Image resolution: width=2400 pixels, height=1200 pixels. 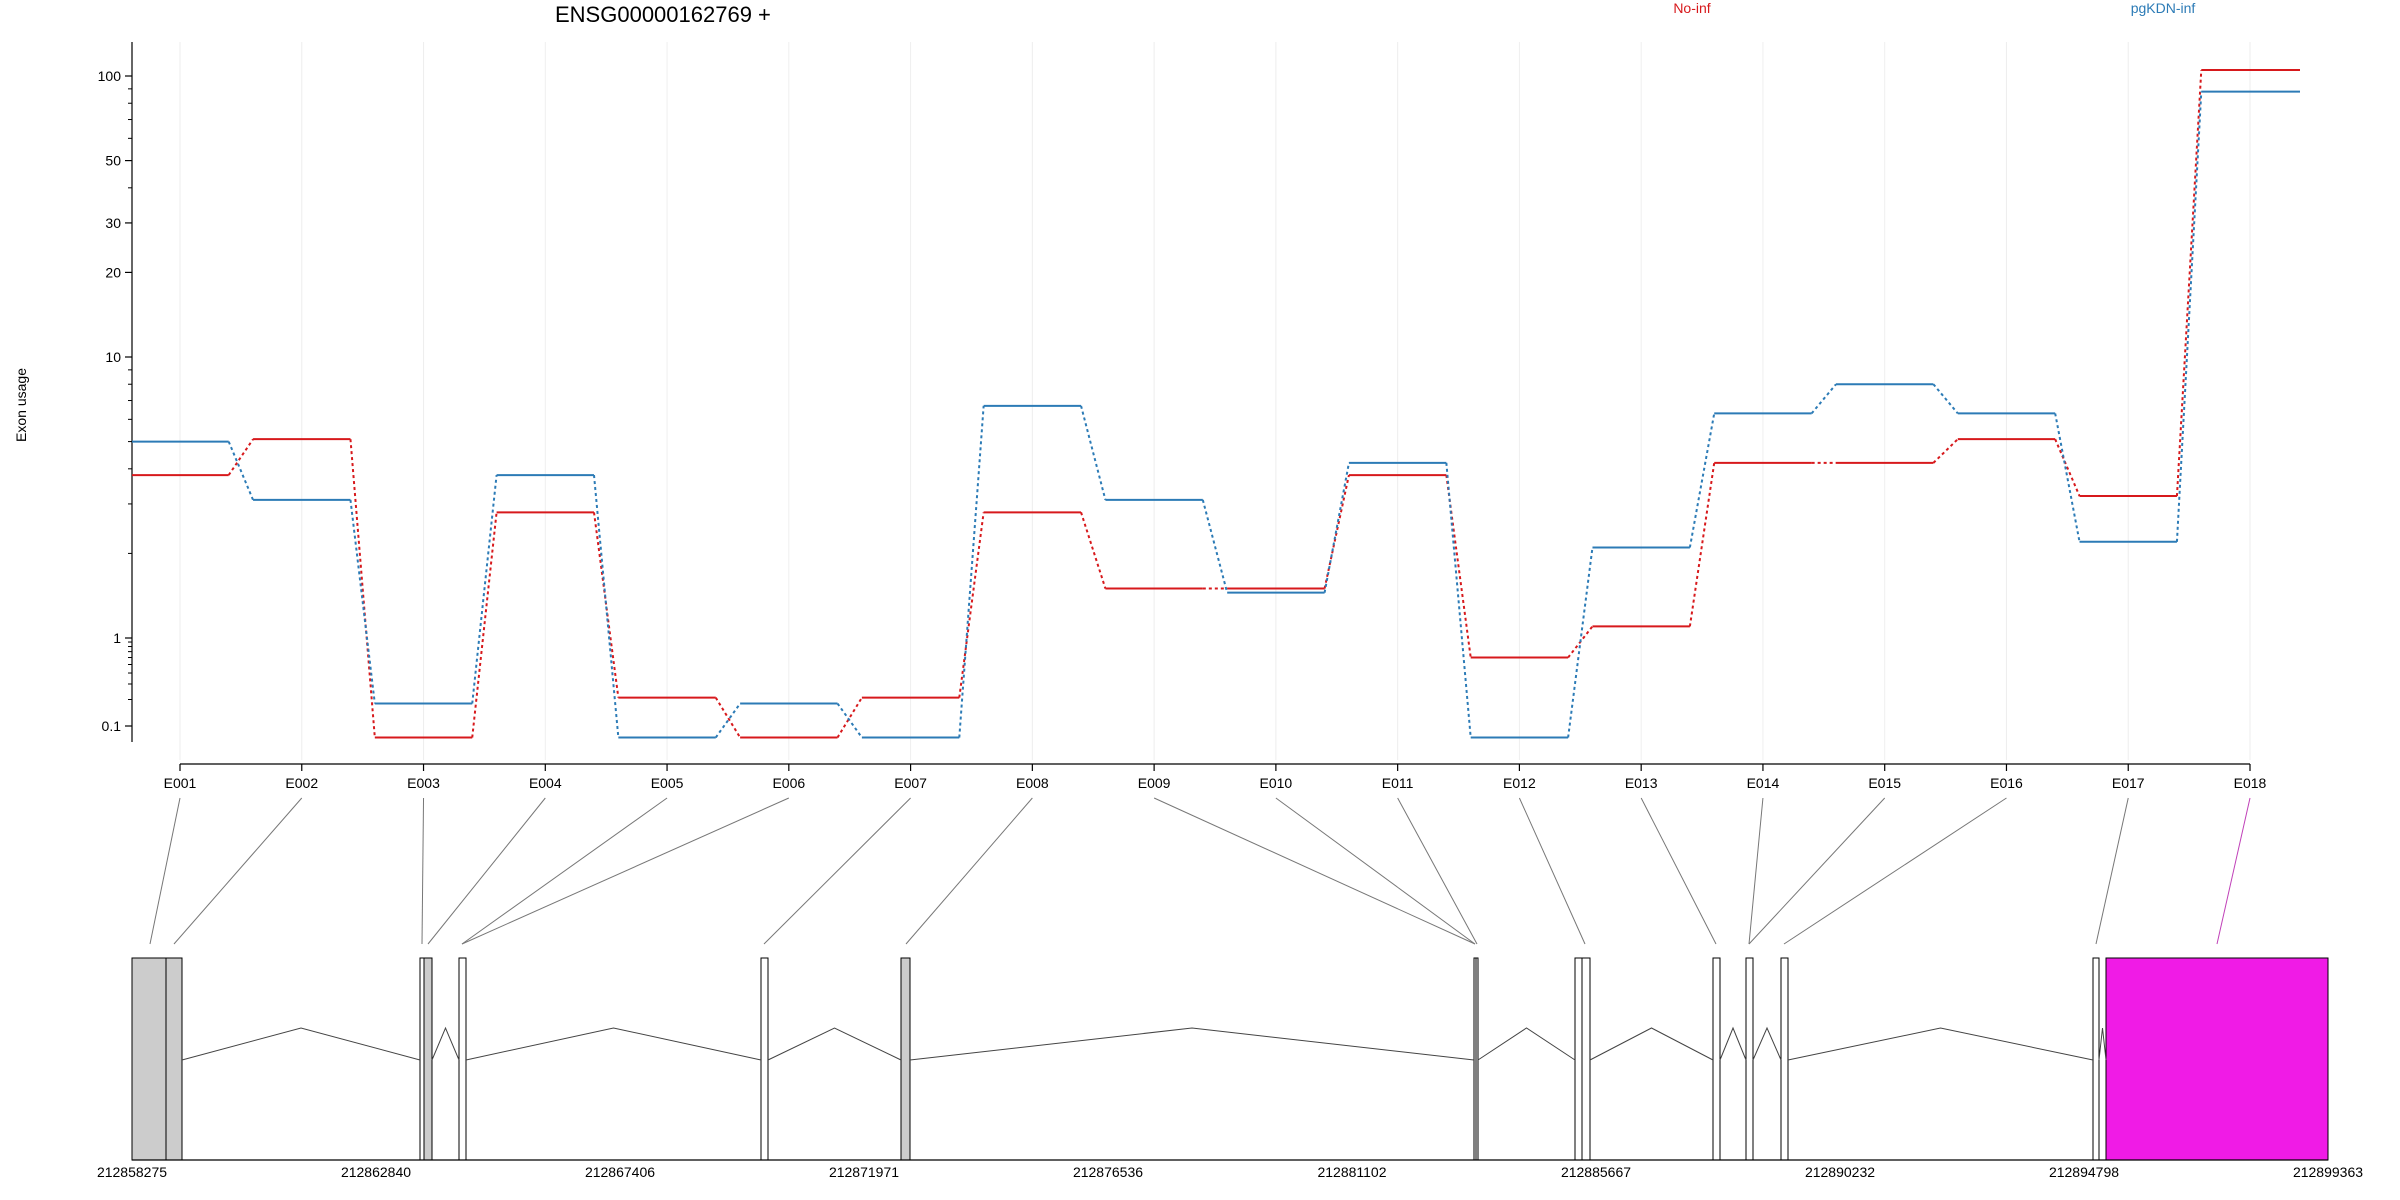 What do you see at coordinates (484, 625) in the screenshot?
I see `no-inf-transition-E003` at bounding box center [484, 625].